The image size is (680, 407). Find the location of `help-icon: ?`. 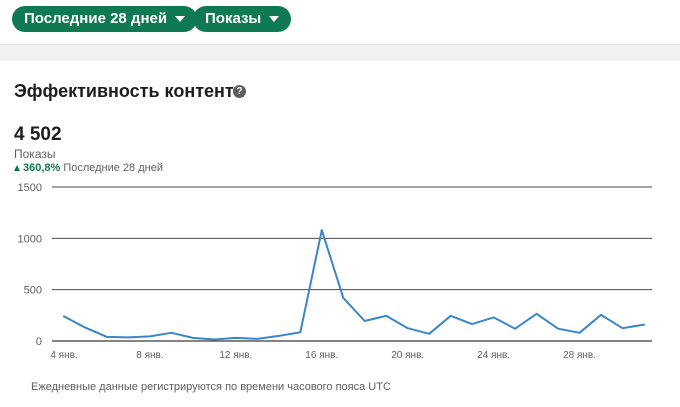

help-icon: ? is located at coordinates (239, 91).